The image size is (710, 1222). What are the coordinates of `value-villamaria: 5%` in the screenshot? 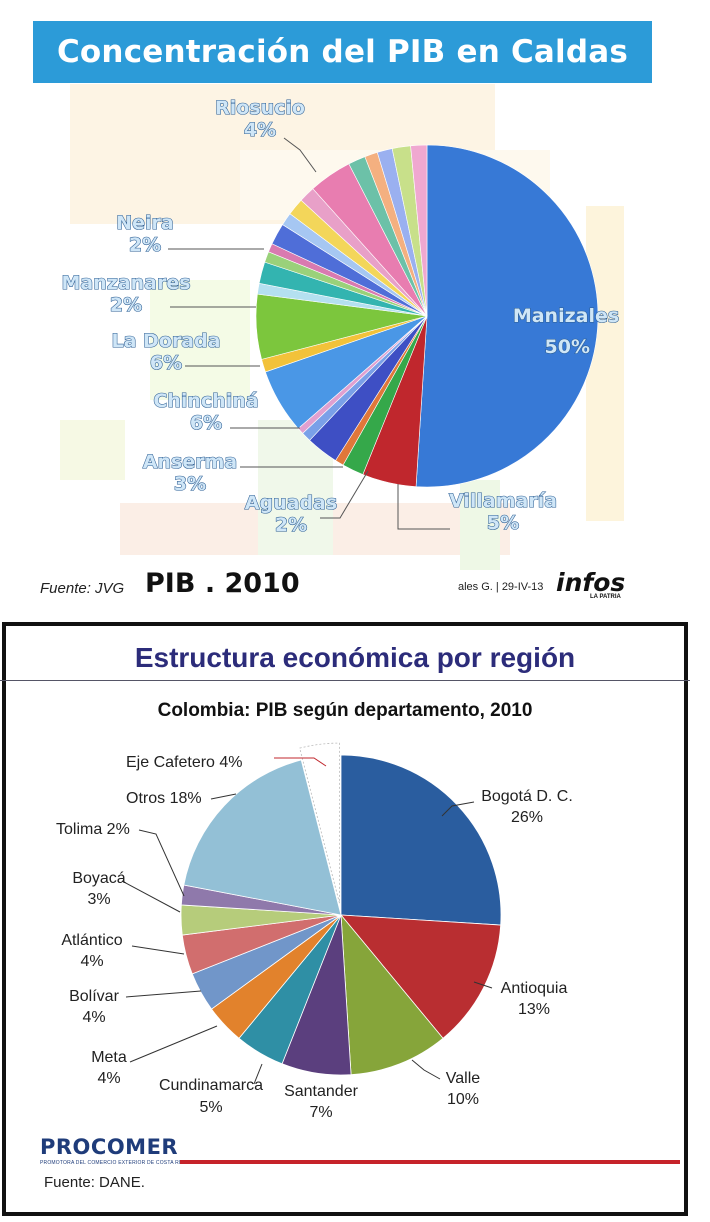 It's located at (503, 523).